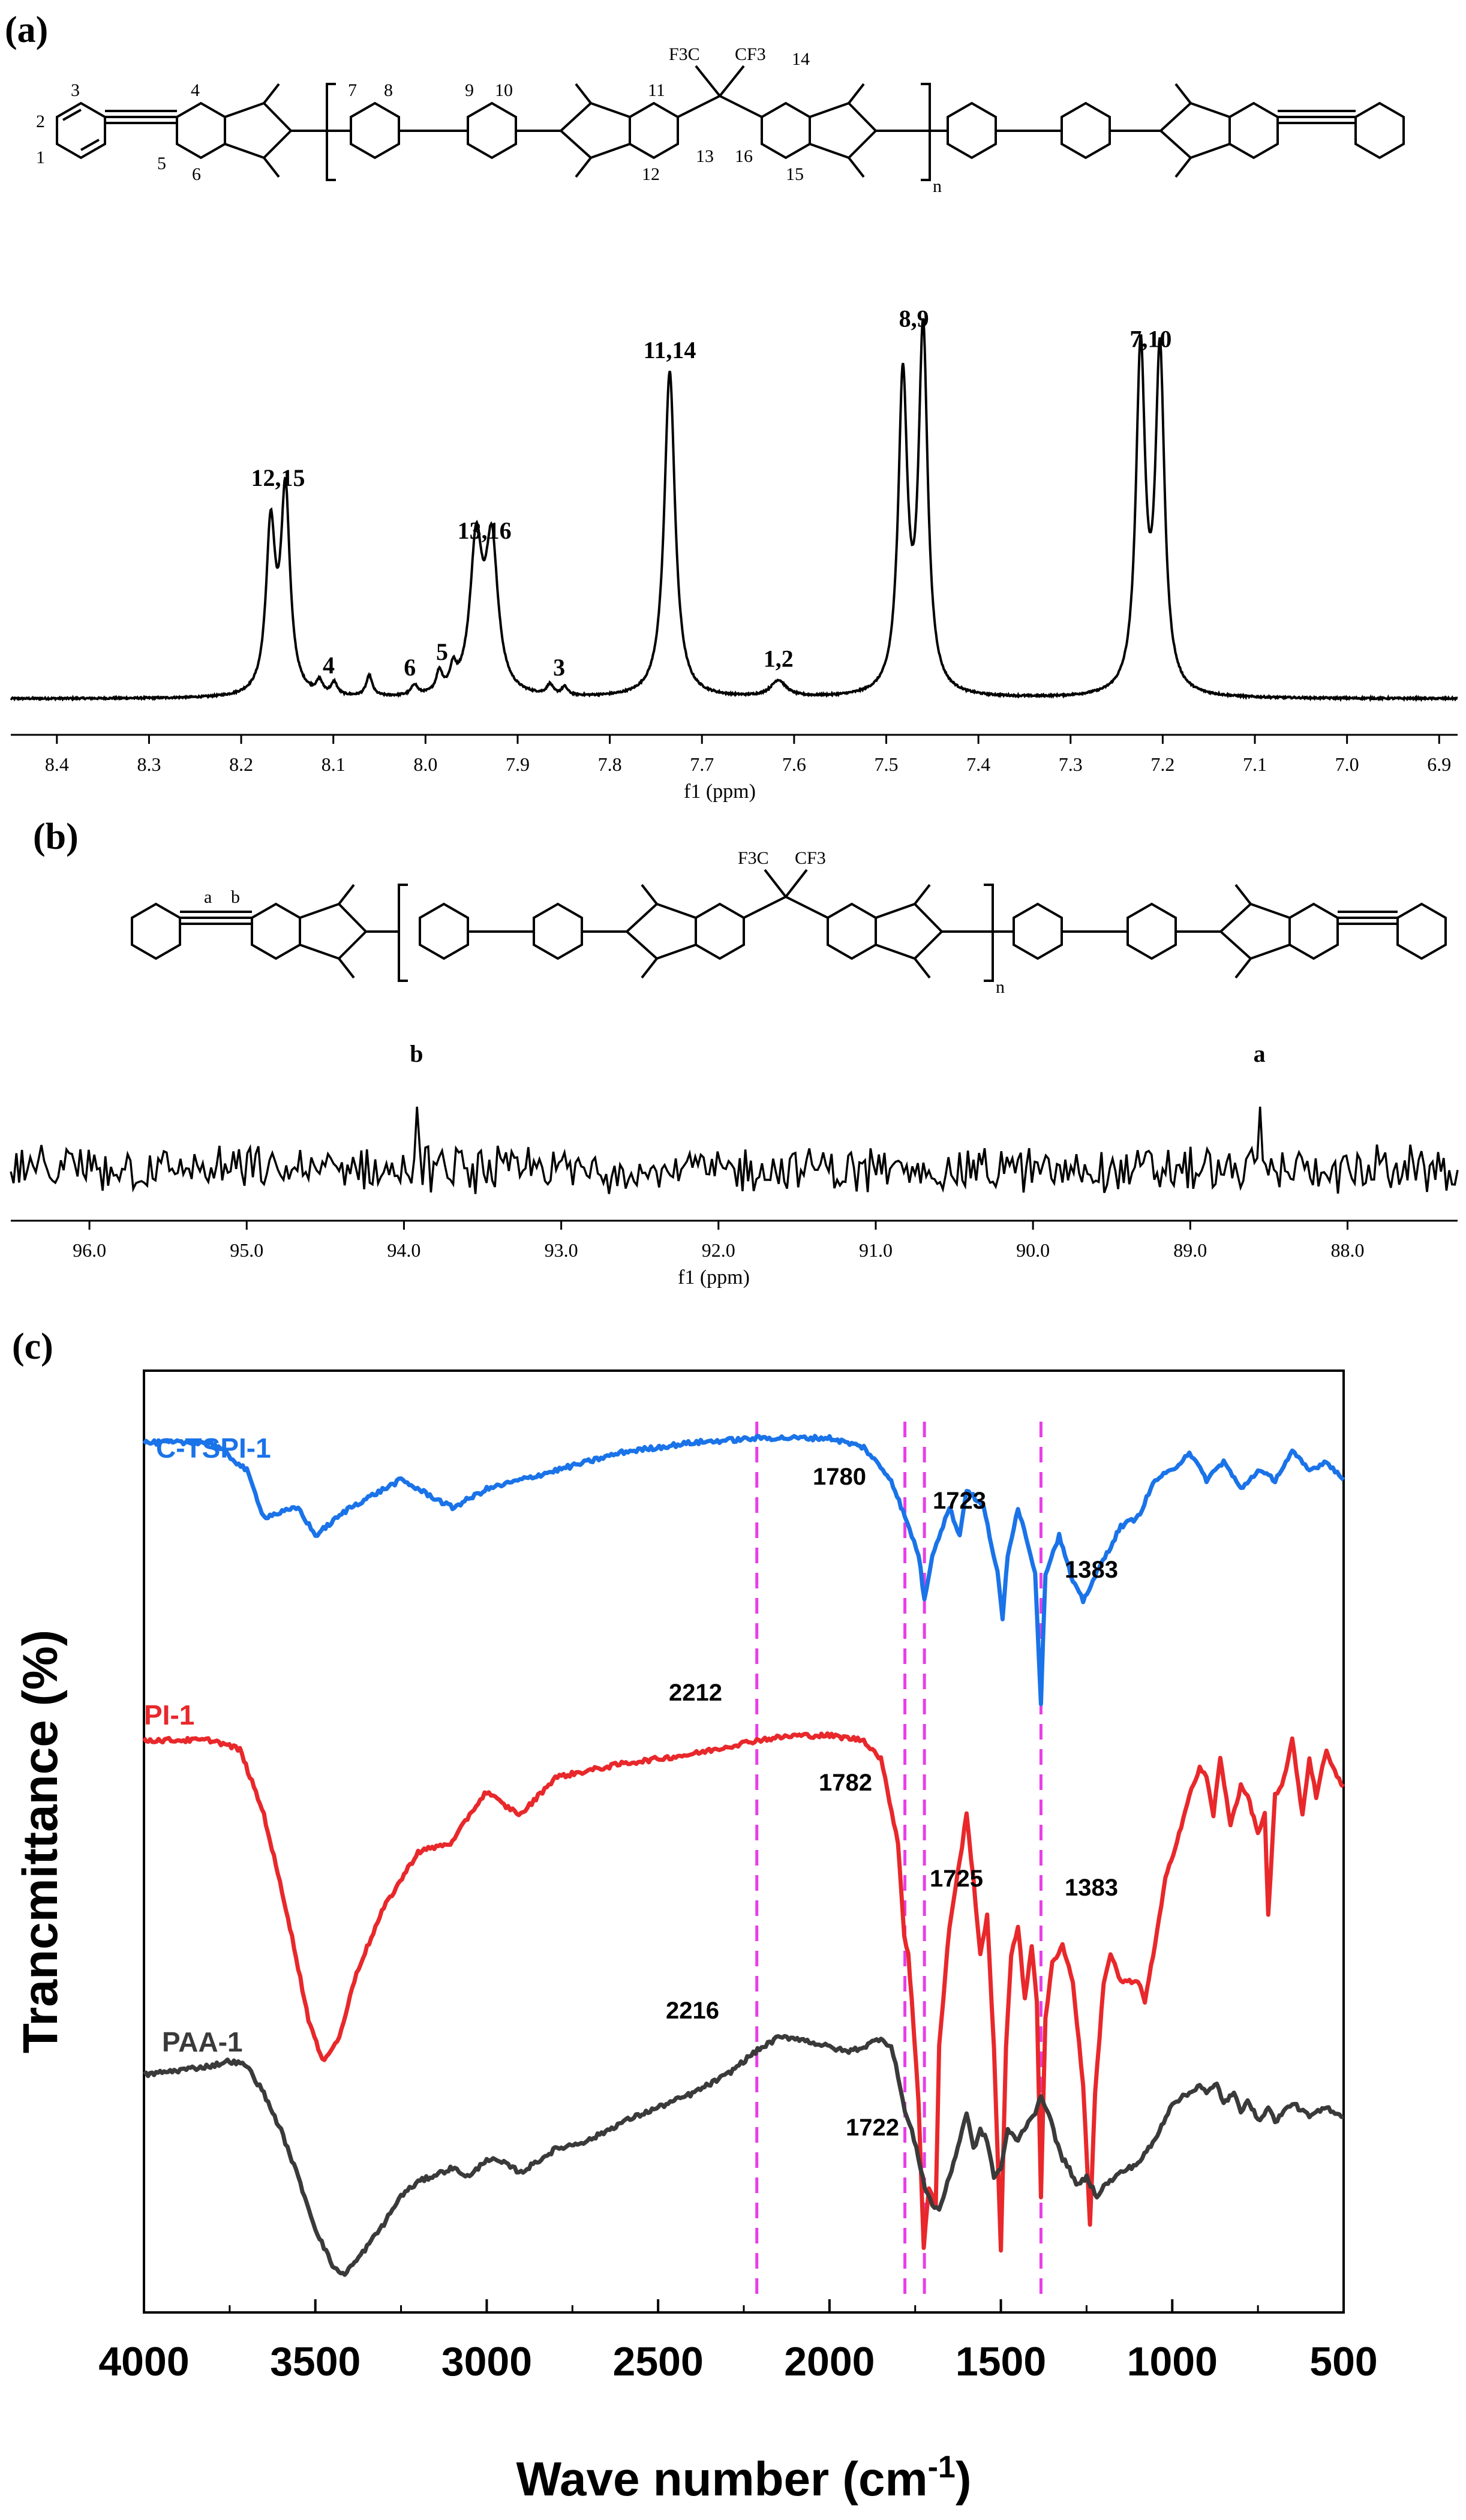 The height and width of the screenshot is (2520, 1466). What do you see at coordinates (40, 1841) in the screenshot?
I see `ir-ylabel: Trancmittance (%)` at bounding box center [40, 1841].